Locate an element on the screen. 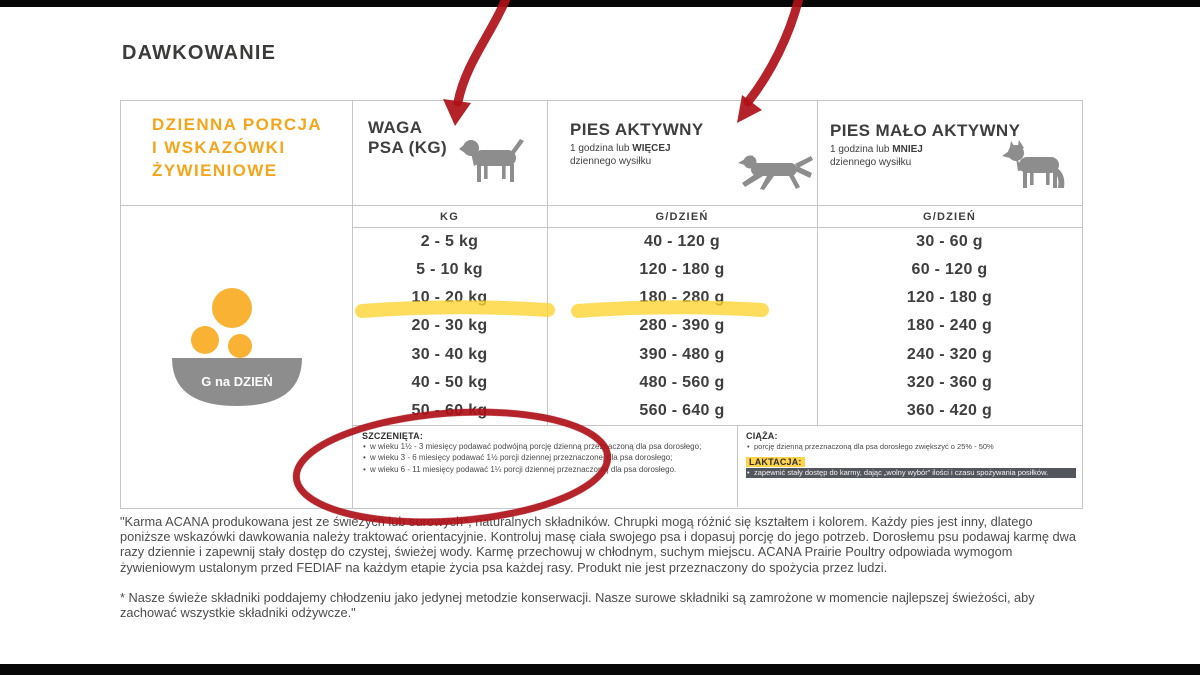 The height and width of the screenshot is (675, 1200). weight-cell: 10 - 20 kg is located at coordinates (449, 298).